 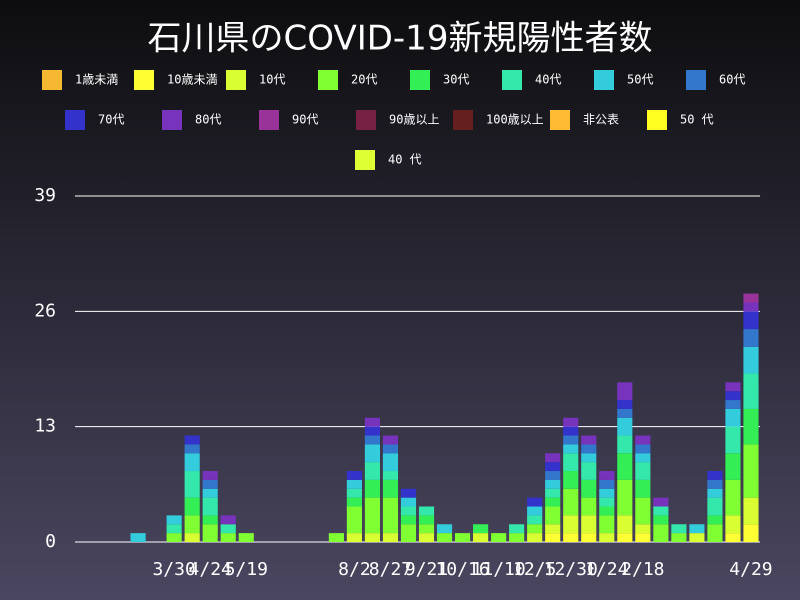 What do you see at coordinates (601, 120) in the screenshot?
I see `legend-label: 非公表` at bounding box center [601, 120].